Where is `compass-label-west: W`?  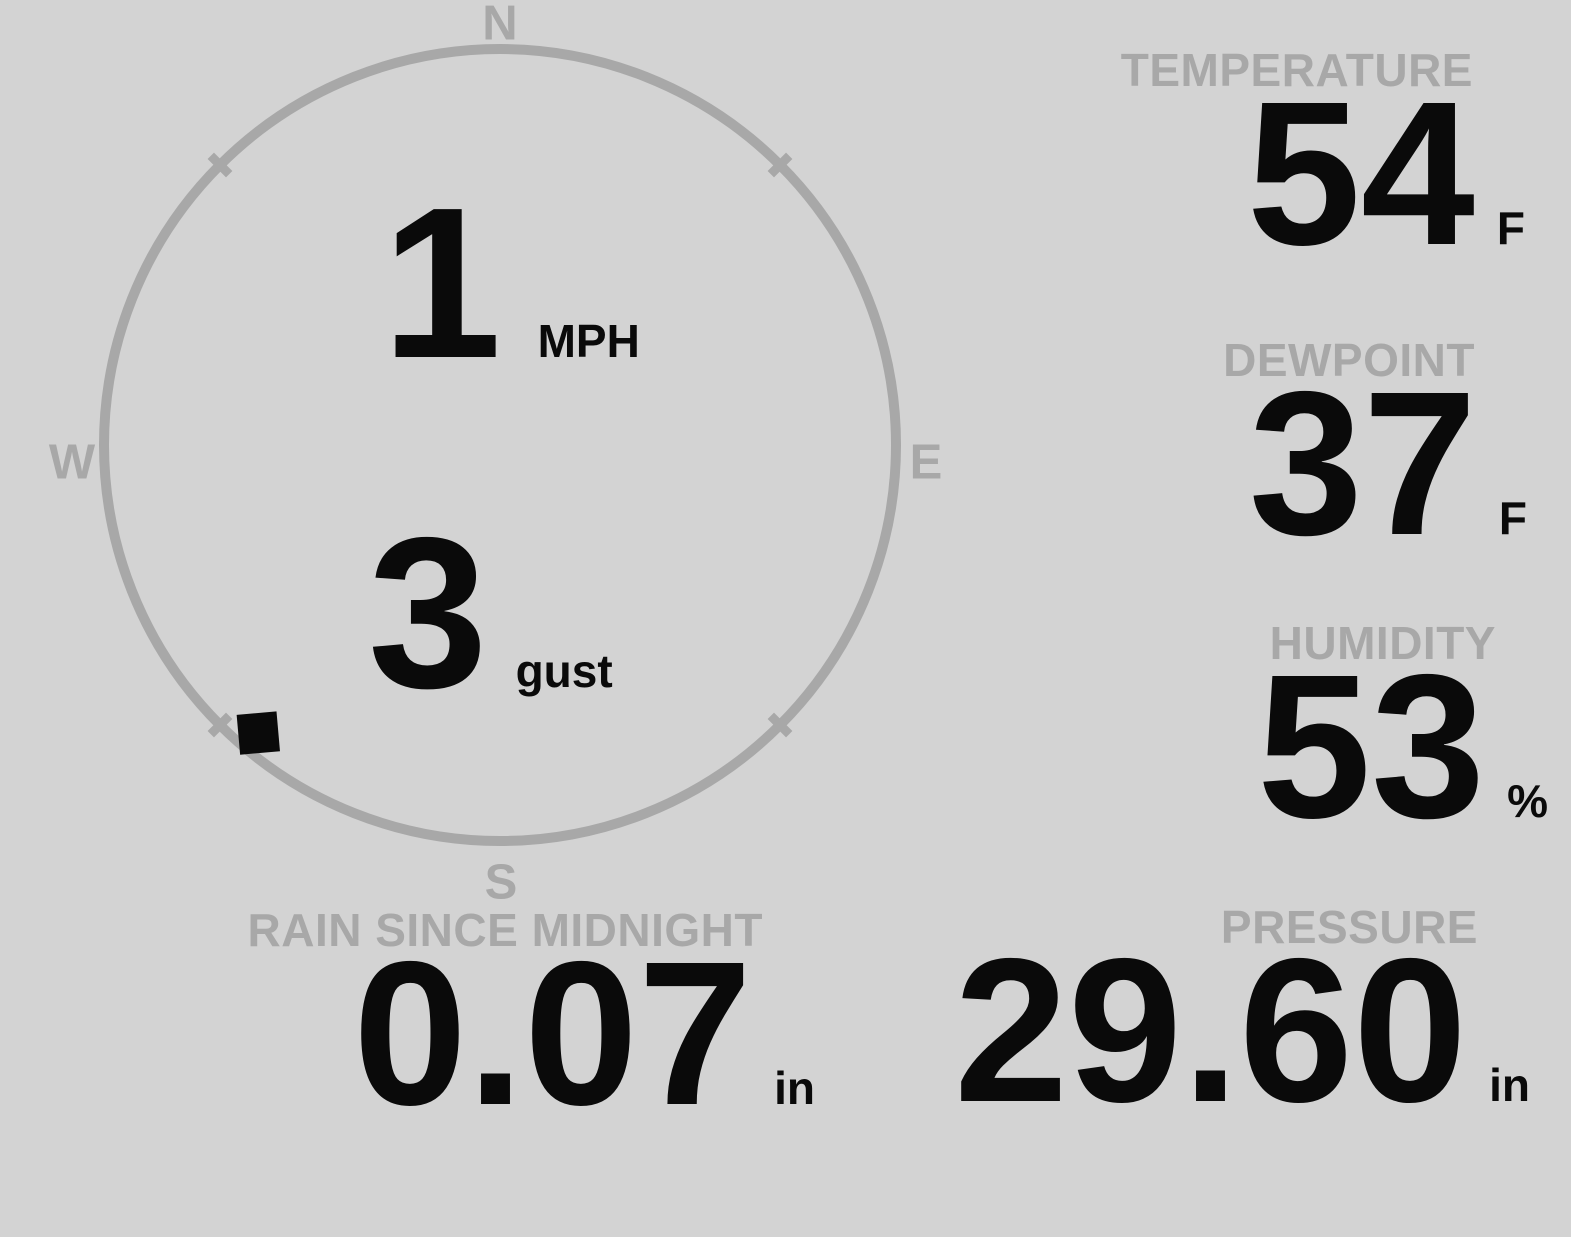 compass-label-west: W is located at coordinates (72, 462).